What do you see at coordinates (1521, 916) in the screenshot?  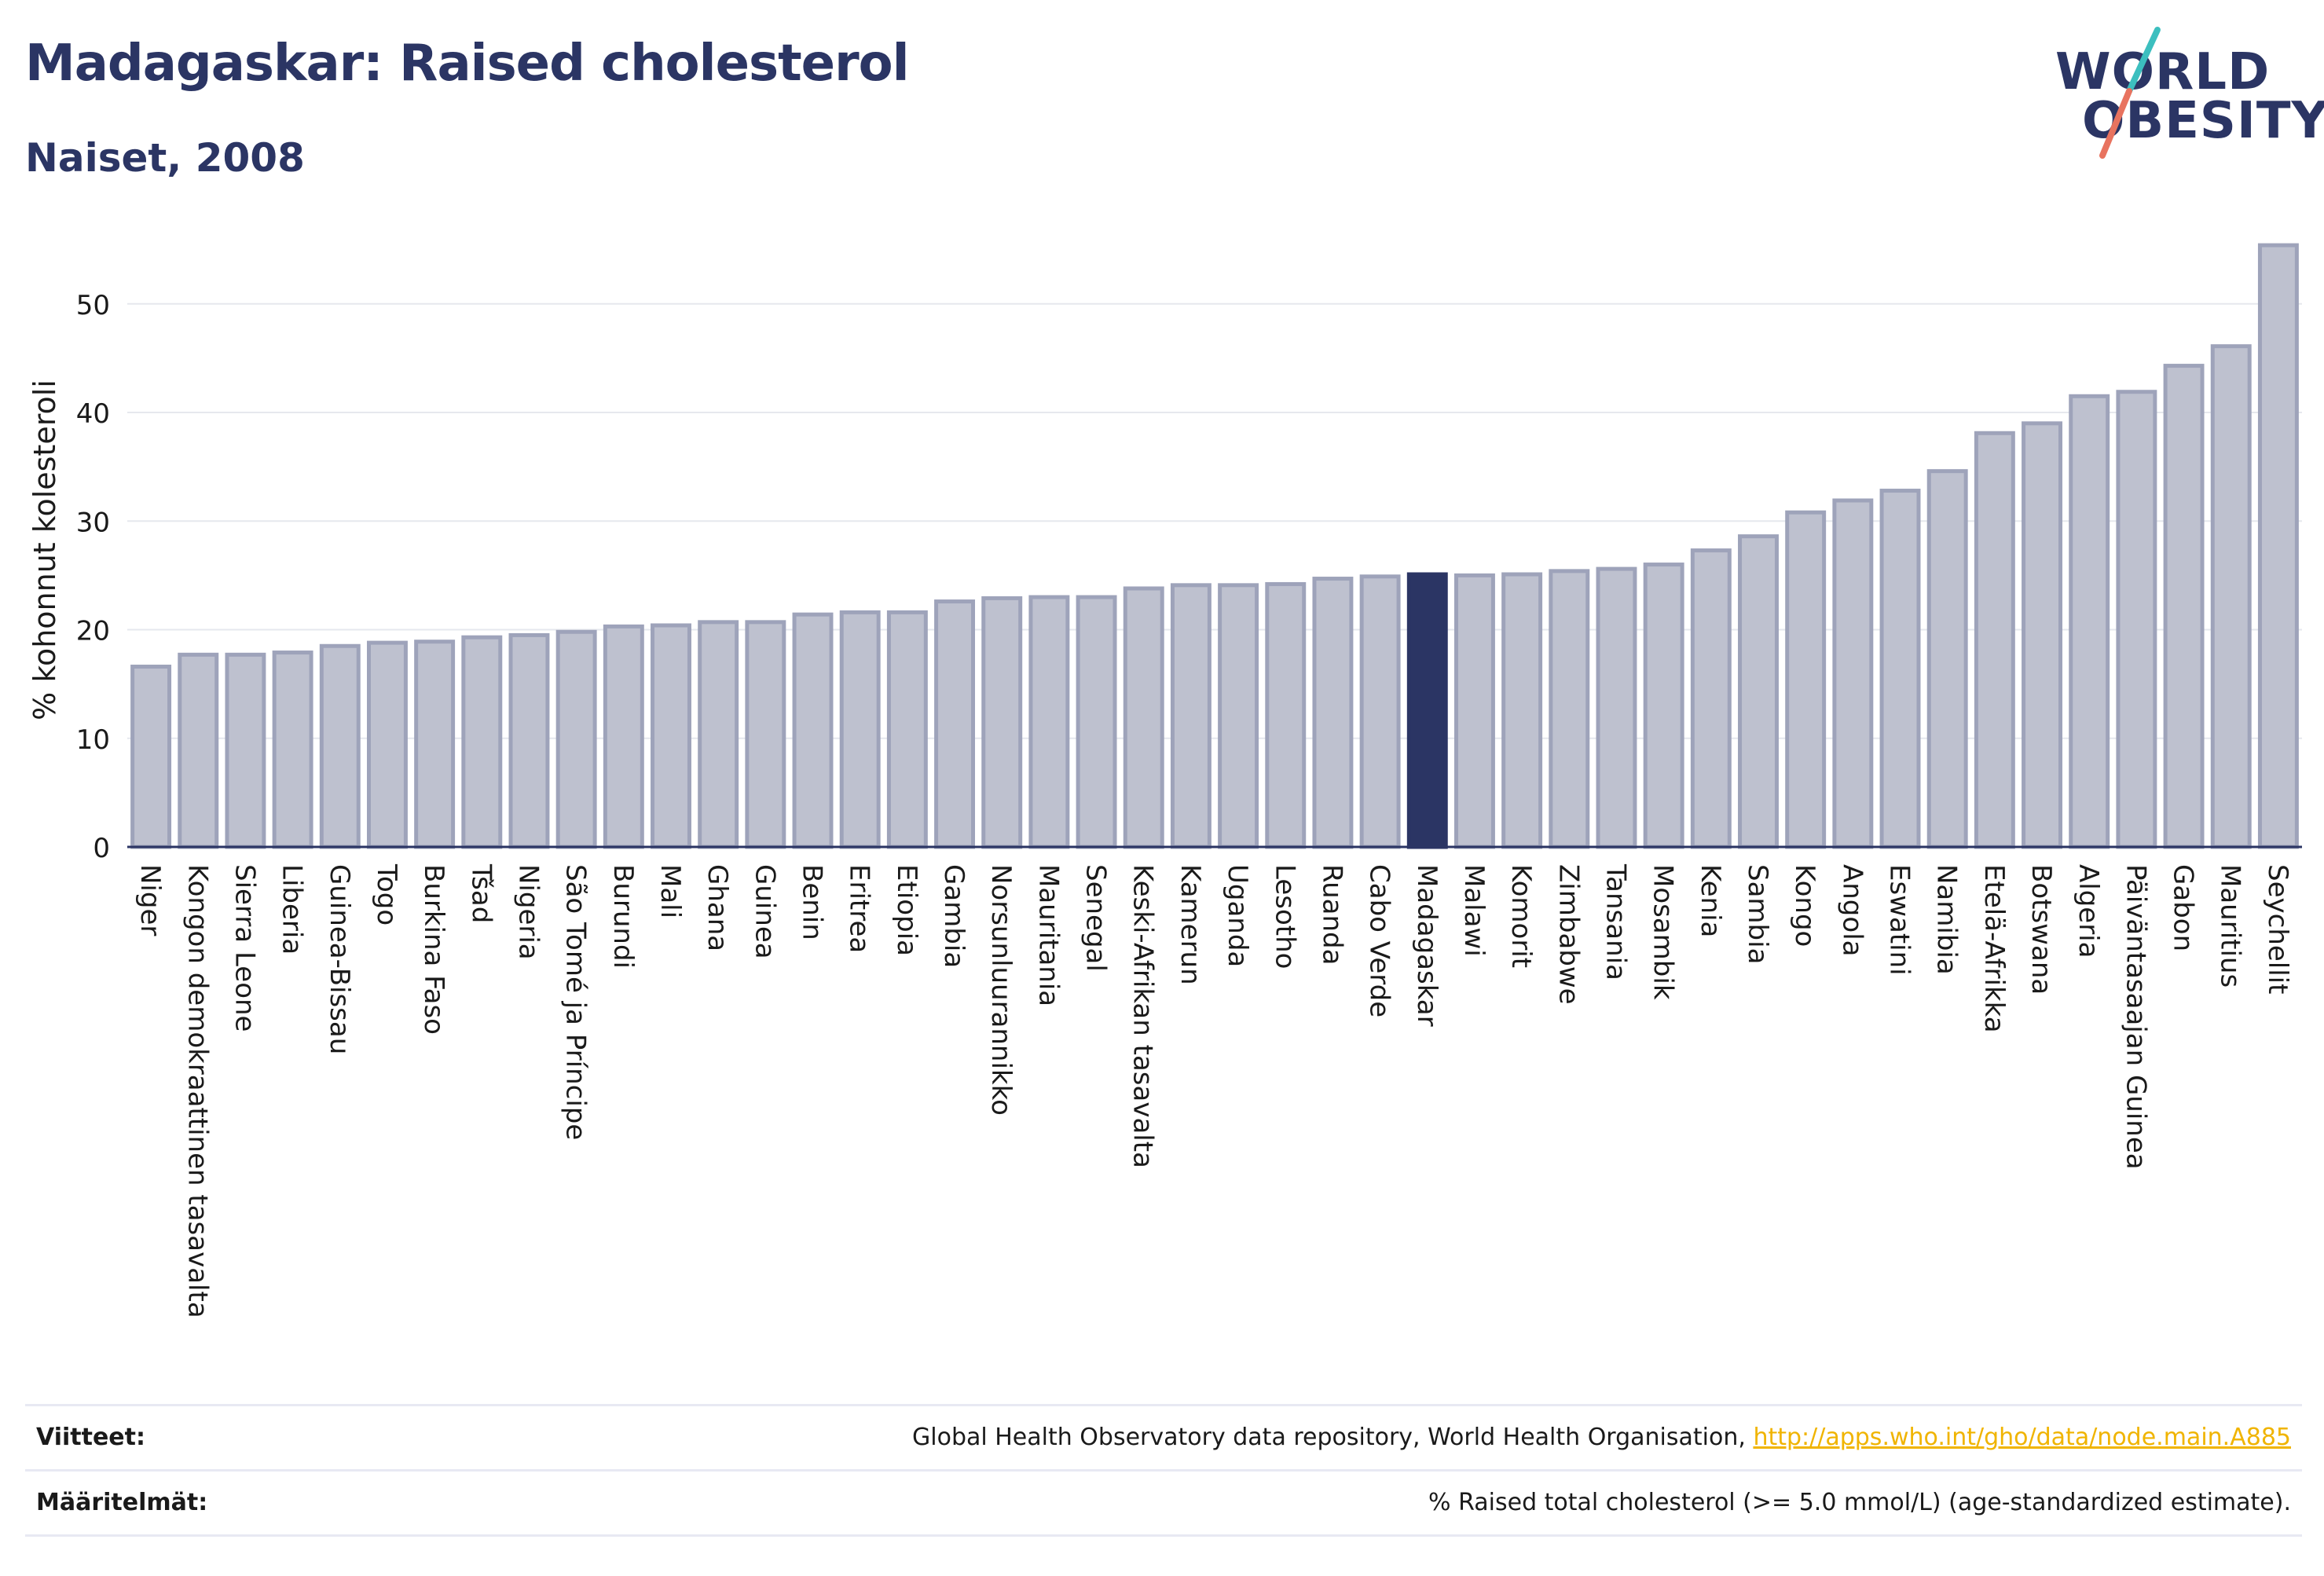 I see `x-tick-label: Komorit` at bounding box center [1521, 916].